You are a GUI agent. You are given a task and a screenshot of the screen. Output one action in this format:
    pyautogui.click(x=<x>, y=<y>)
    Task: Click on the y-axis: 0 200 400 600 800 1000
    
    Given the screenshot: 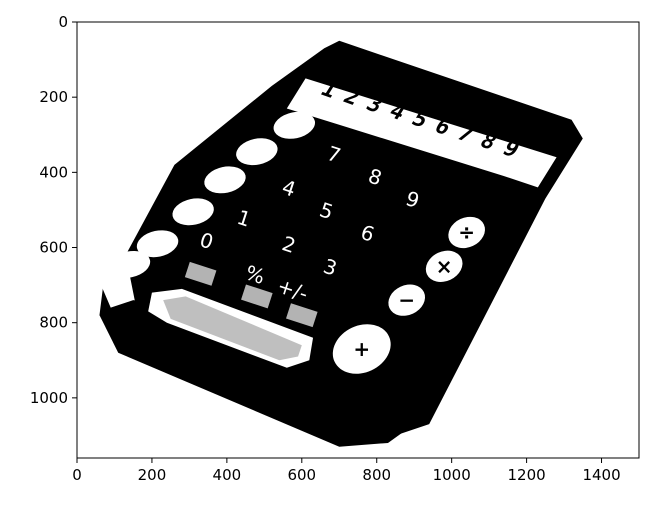 What is the action you would take?
    pyautogui.click(x=53, y=210)
    